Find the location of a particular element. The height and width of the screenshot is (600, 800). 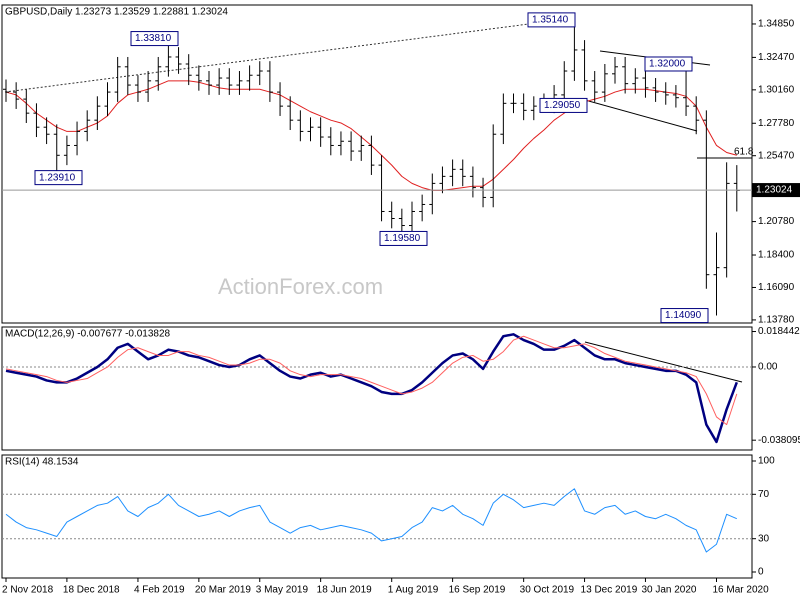

x-tick-label: 18 Jun 2019 is located at coordinates (344, 590).